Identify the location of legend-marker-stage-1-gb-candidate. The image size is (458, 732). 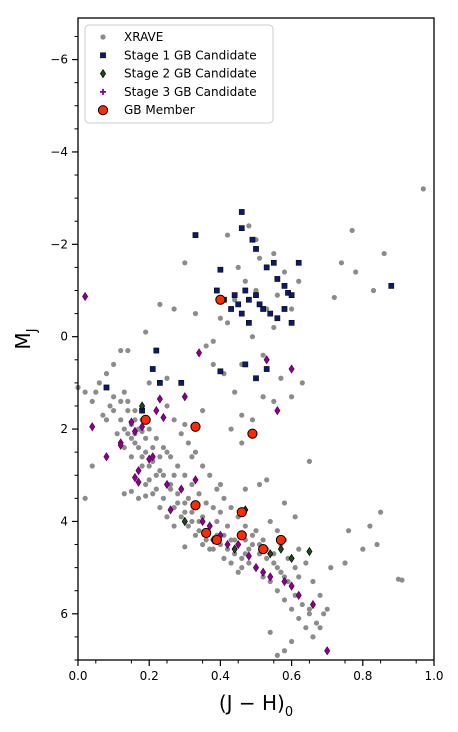
(103, 55).